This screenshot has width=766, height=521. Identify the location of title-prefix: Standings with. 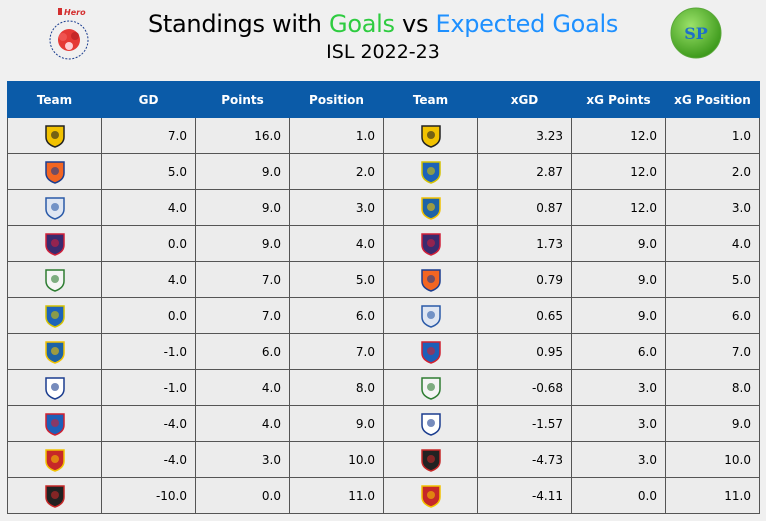
(238, 24).